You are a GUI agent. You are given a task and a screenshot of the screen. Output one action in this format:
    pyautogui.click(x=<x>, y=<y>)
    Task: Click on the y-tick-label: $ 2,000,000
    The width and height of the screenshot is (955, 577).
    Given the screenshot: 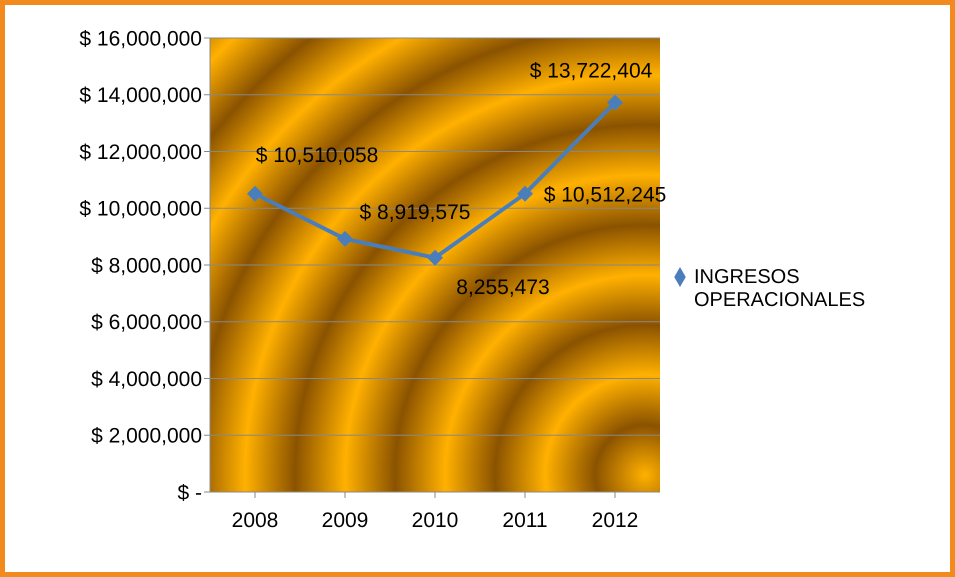 What is the action you would take?
    pyautogui.click(x=146, y=436)
    